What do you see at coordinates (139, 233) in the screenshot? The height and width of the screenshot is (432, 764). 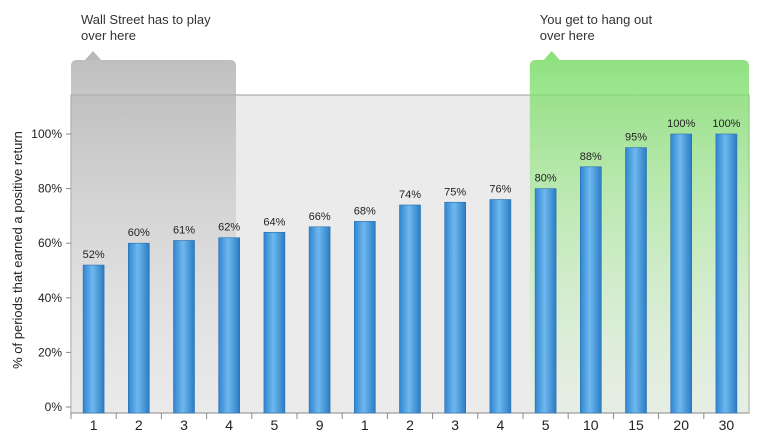 I see `data-label: 60%` at bounding box center [139, 233].